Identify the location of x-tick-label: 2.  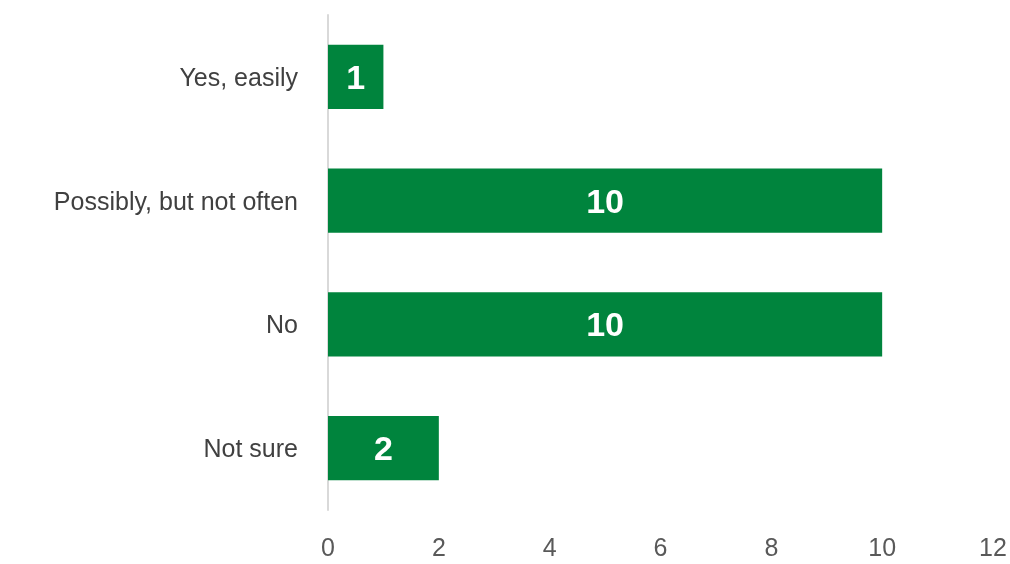
(438, 546).